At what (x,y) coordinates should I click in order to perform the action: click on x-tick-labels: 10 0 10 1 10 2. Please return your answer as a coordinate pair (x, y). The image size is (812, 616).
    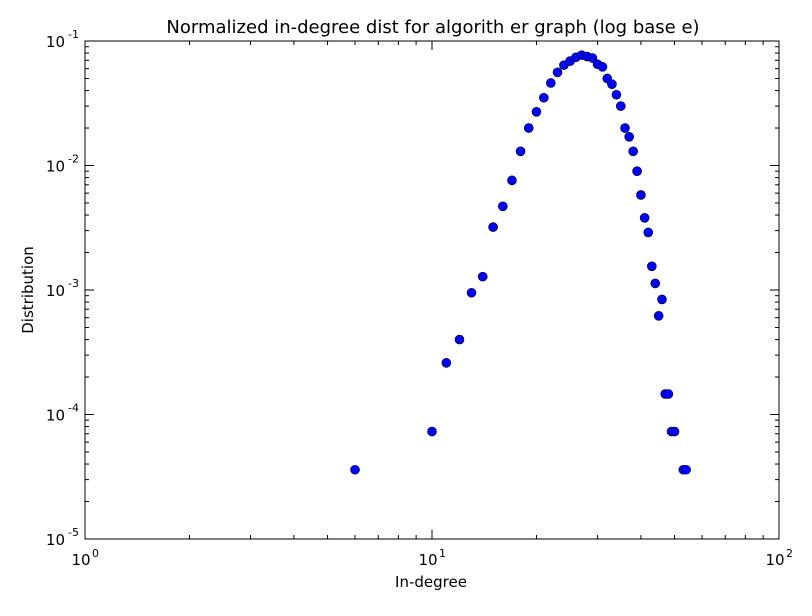
    Looking at the image, I should click on (432, 558).